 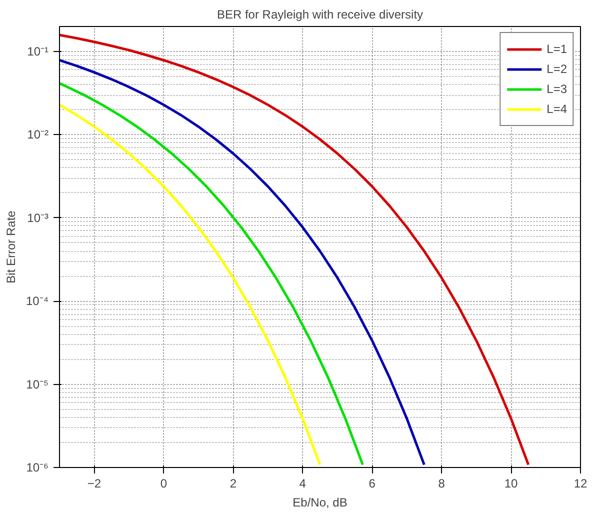 What do you see at coordinates (511, 483) in the screenshot?
I see `x-tick-label: 10` at bounding box center [511, 483].